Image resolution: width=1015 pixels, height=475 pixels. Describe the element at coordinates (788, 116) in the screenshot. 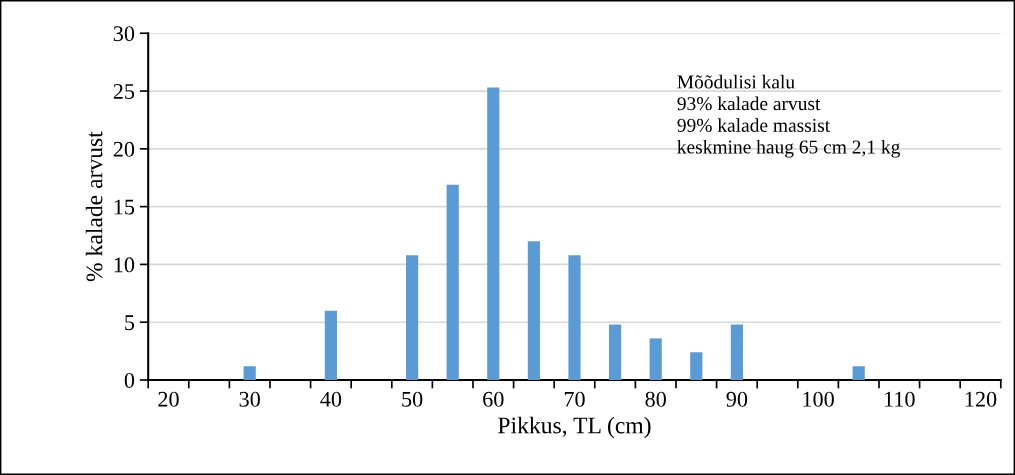

I see `annotation: Mõõdulisi kalu 93% kalade arvust 99% kalade massist keskmine haug 65 cm 2,1 kg` at that location.